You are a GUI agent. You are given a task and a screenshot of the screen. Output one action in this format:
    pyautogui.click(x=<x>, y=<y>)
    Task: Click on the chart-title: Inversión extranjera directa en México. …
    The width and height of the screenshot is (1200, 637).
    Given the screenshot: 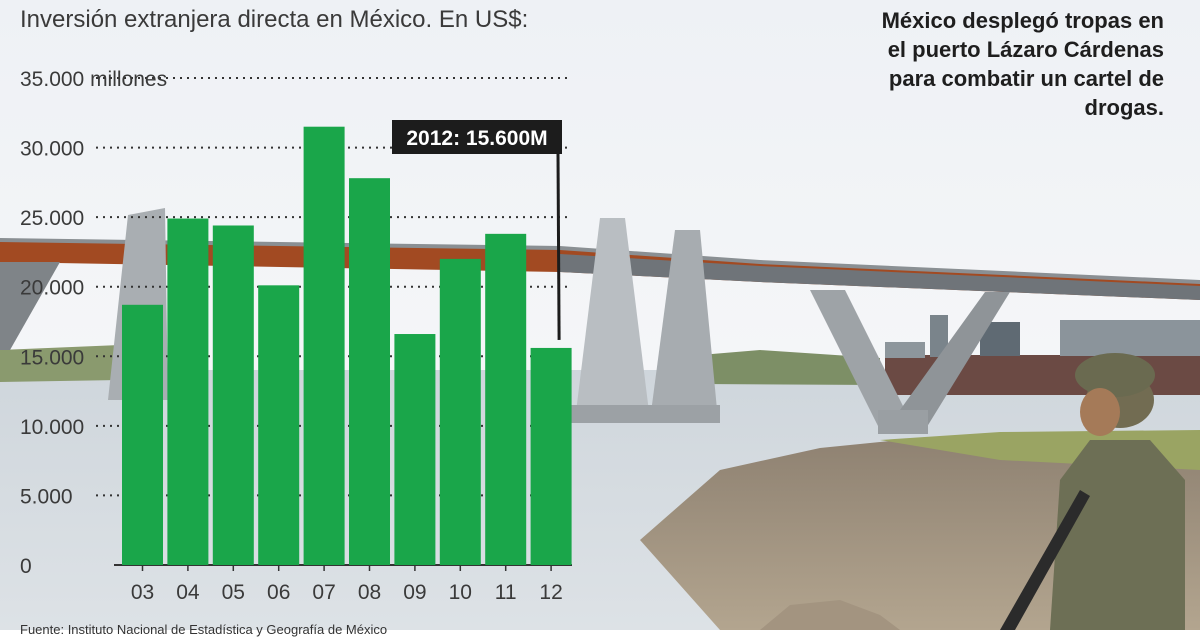 What is the action you would take?
    pyautogui.click(x=274, y=19)
    